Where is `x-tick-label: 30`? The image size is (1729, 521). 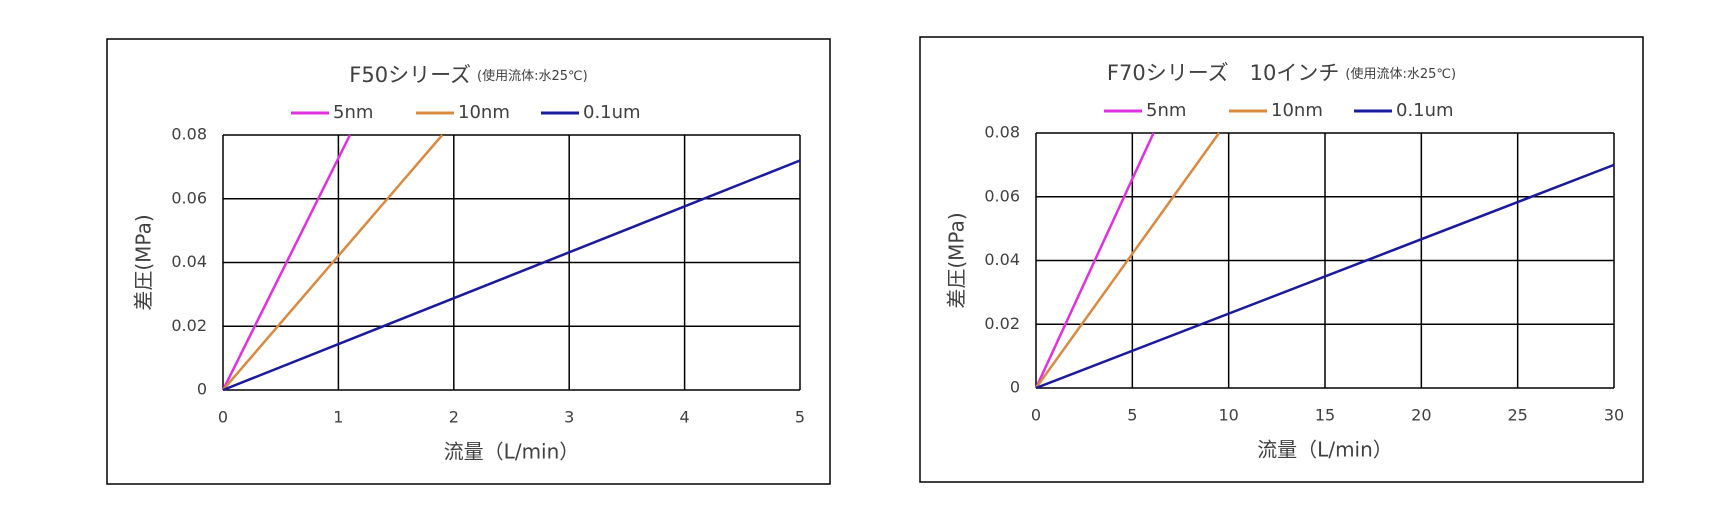
x-tick-label: 30 is located at coordinates (1614, 415).